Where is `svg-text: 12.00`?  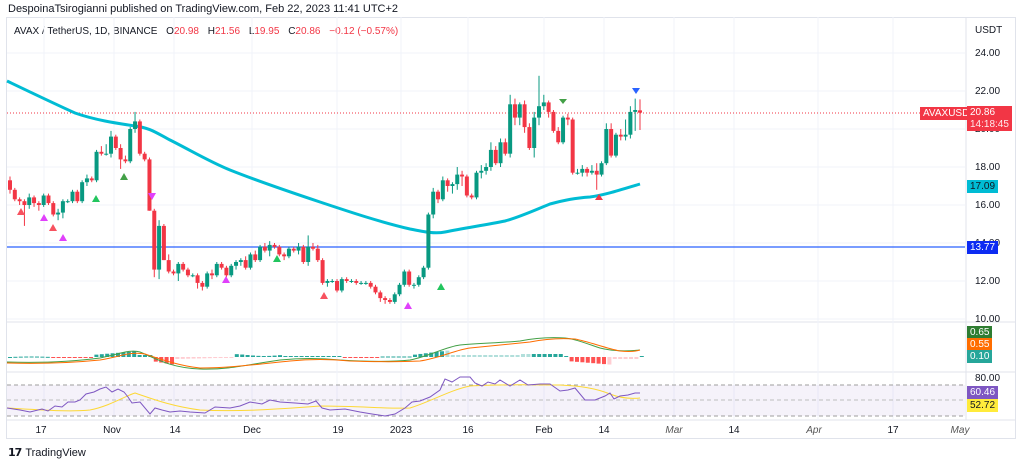
svg-text: 12.00 is located at coordinates (987, 281).